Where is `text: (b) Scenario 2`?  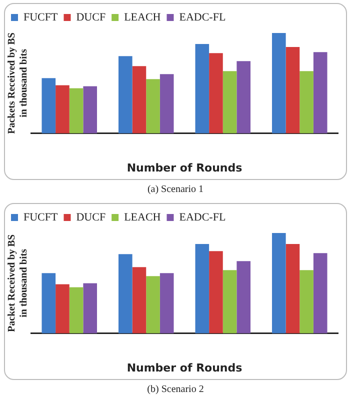 text: (b) Scenario 2 is located at coordinates (175, 390).